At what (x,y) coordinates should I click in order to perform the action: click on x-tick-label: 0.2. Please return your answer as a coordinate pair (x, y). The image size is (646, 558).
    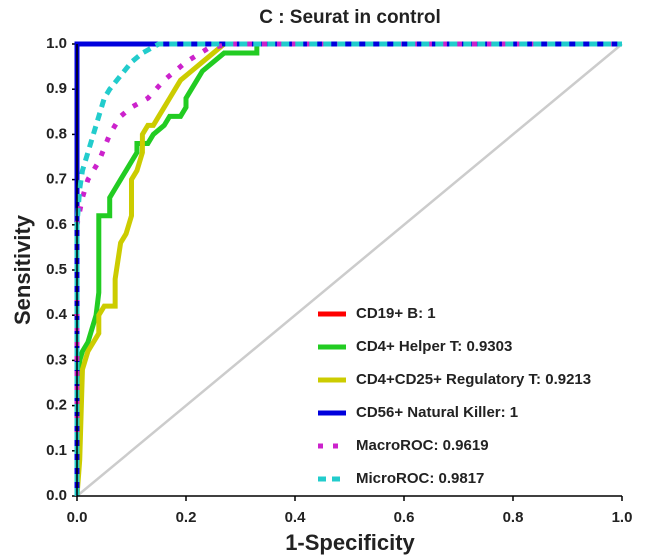
    Looking at the image, I should click on (186, 517).